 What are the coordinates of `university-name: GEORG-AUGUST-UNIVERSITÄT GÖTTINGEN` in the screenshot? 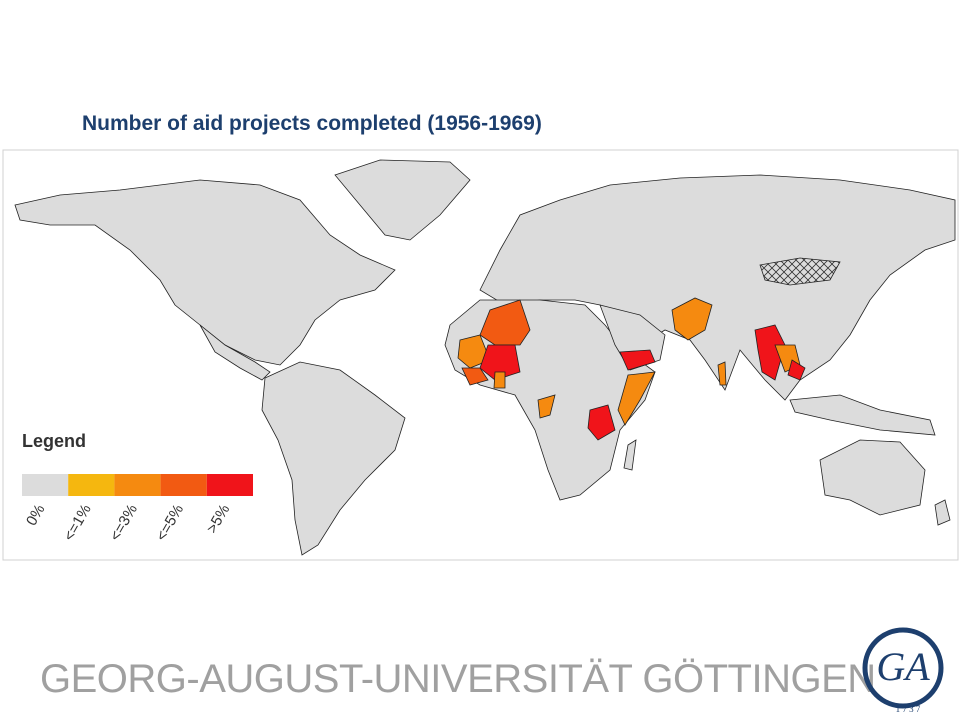 It's located at (458, 679).